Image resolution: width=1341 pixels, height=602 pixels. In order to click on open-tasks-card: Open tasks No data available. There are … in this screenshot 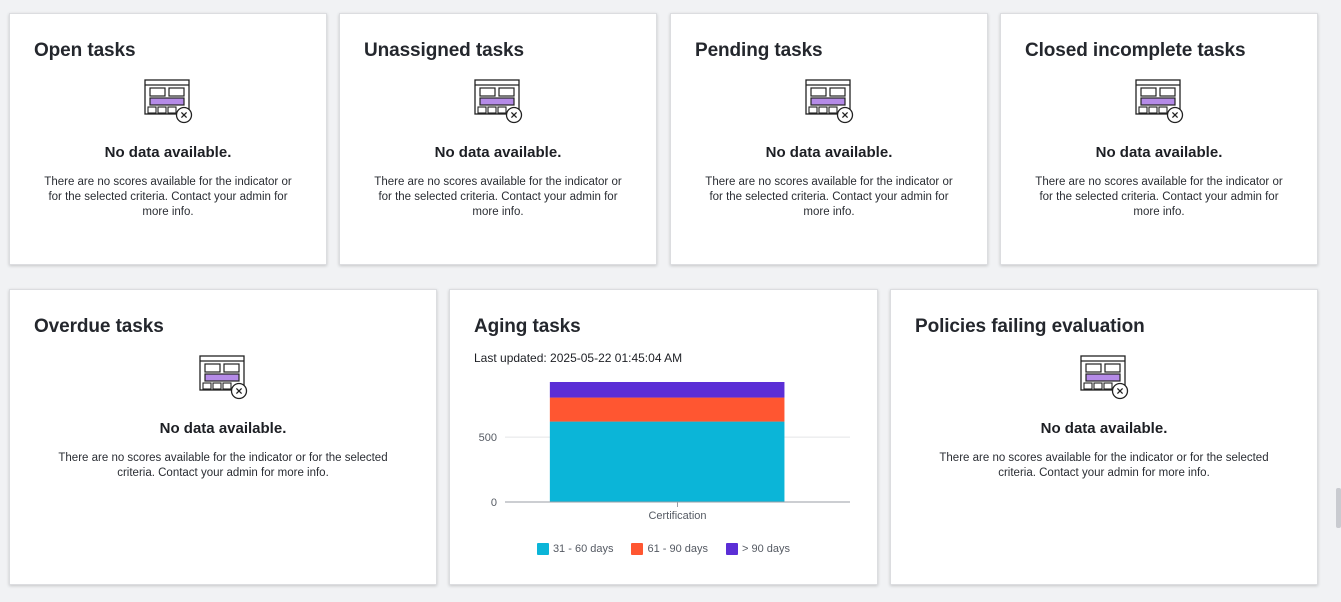, I will do `click(168, 139)`.